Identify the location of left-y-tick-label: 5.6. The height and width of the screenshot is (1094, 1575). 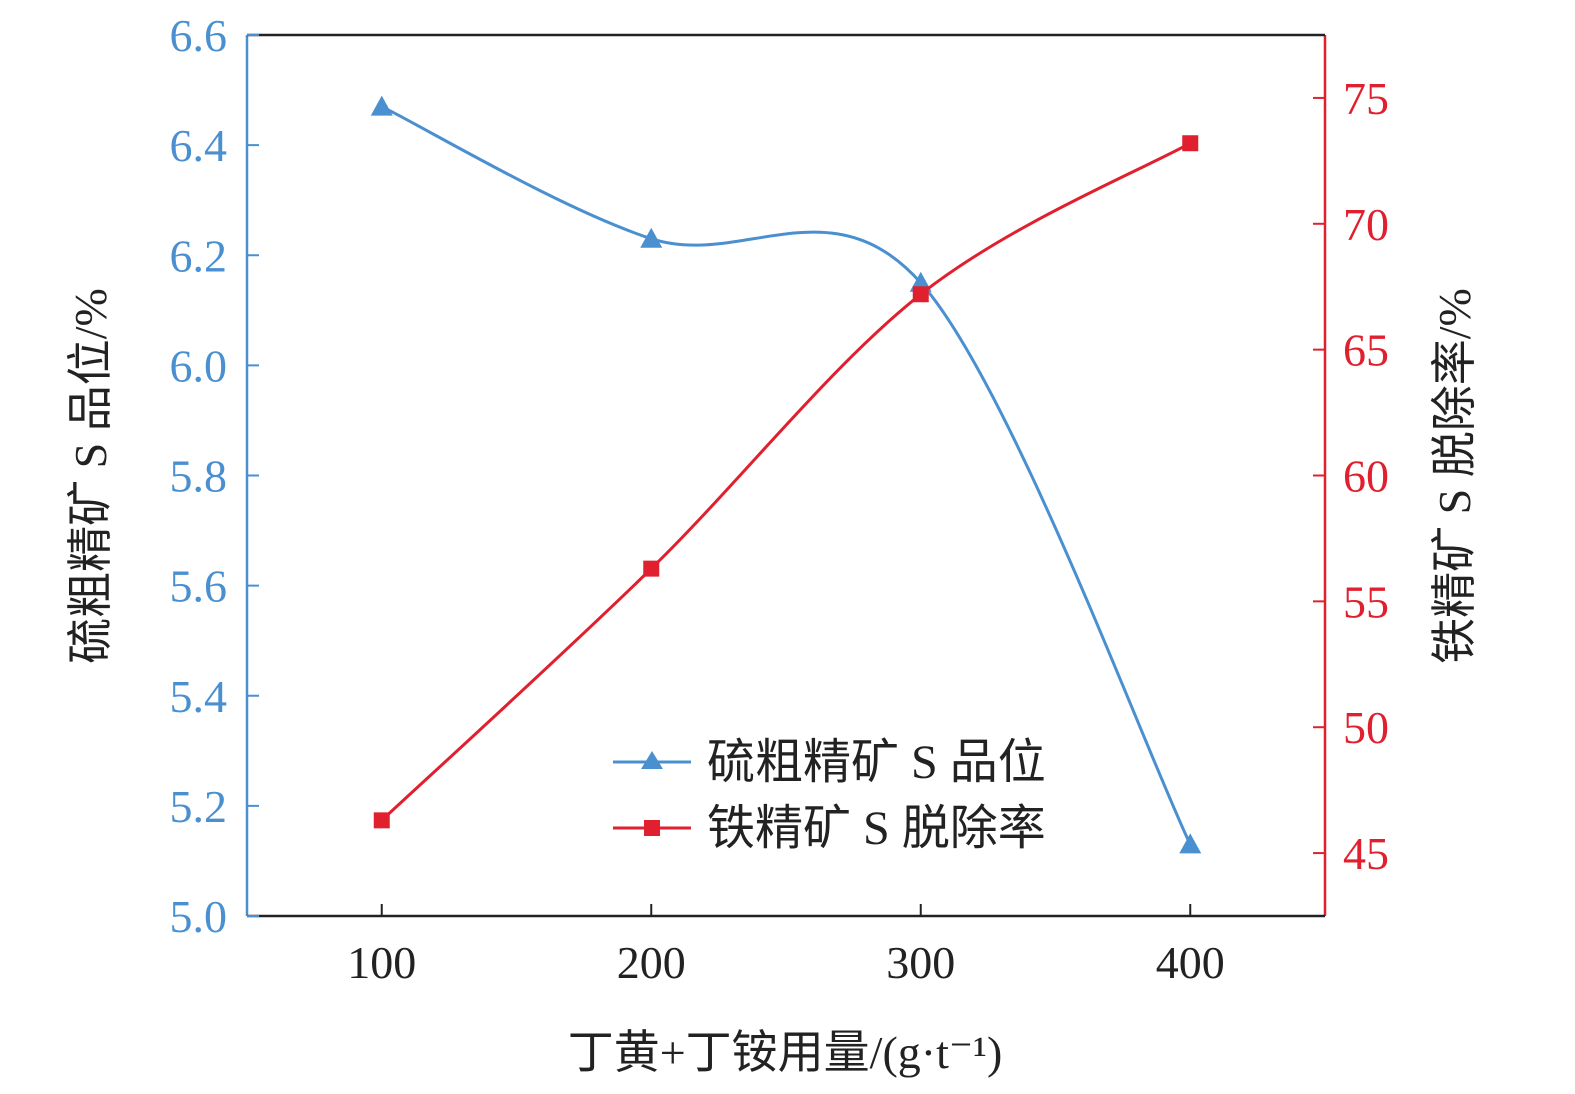
(199, 586).